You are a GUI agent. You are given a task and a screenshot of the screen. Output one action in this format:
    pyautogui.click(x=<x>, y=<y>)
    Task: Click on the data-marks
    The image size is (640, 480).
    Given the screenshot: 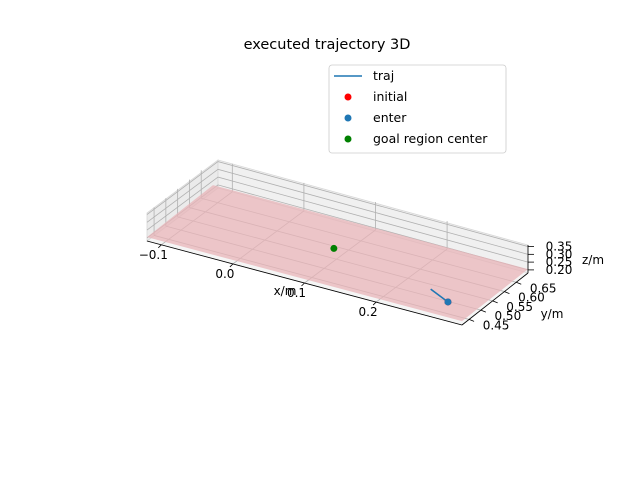 What is the action you would take?
    pyautogui.click(x=391, y=275)
    